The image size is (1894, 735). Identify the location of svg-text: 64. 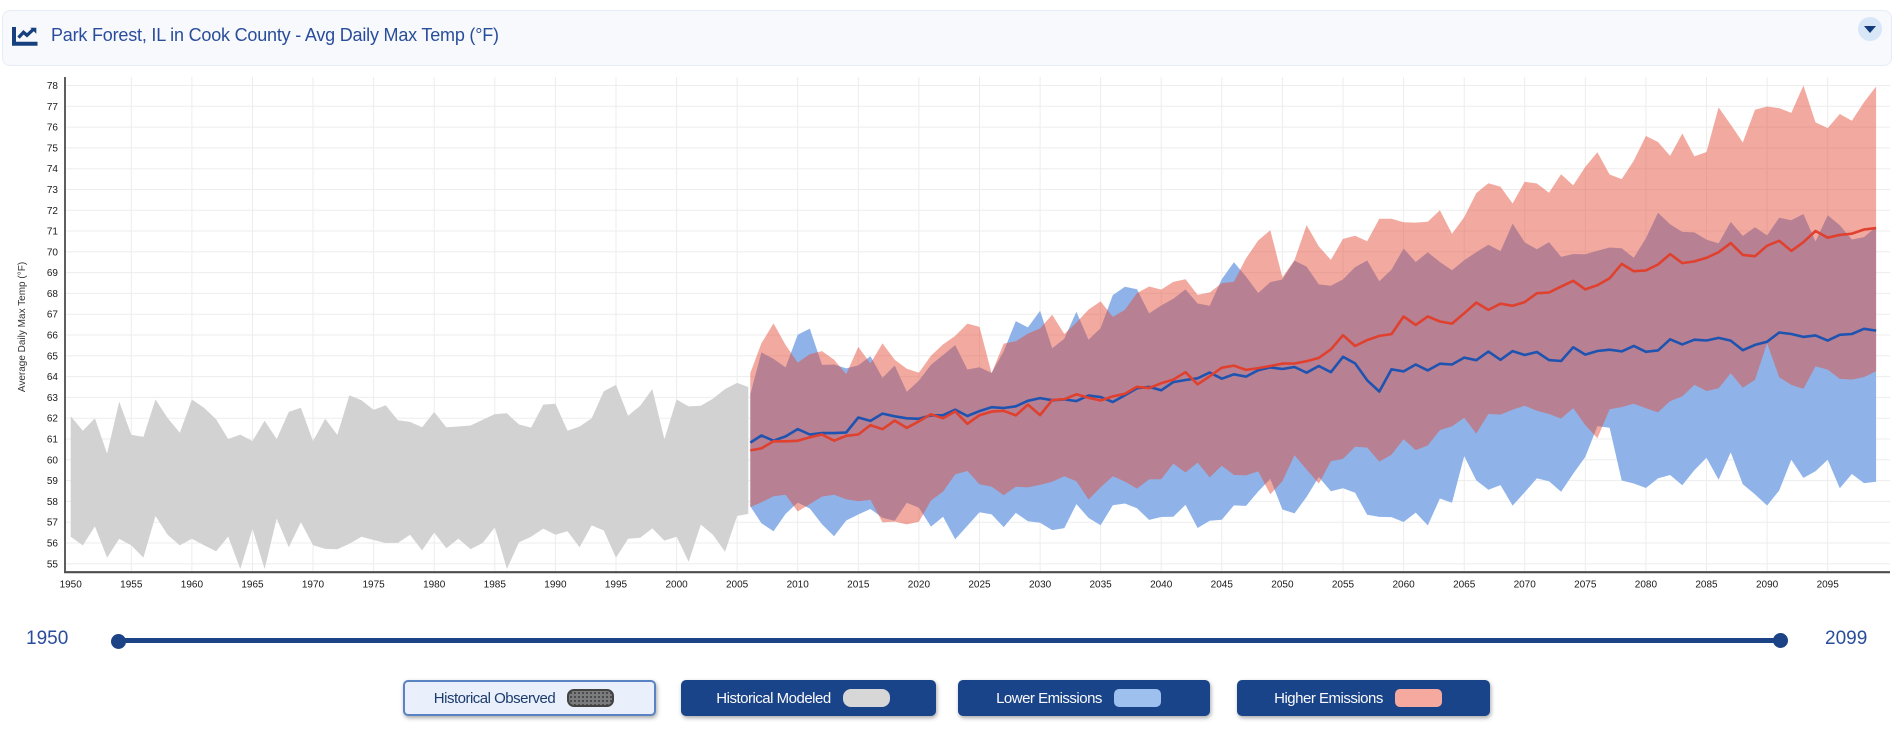
(53, 377).